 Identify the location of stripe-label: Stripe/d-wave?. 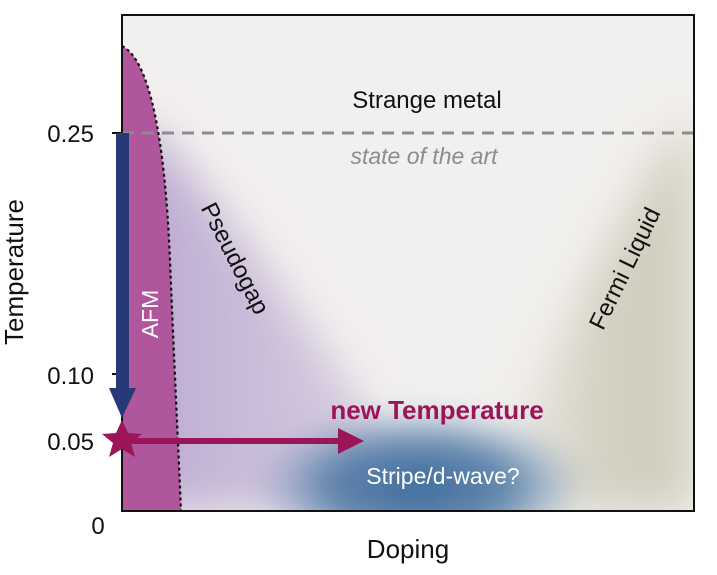
(442, 476).